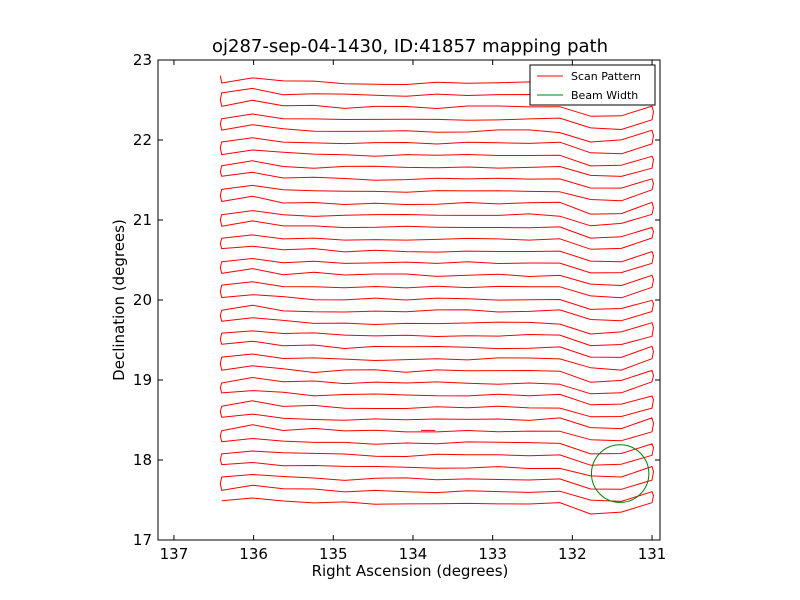 The height and width of the screenshot is (600, 800). I want to click on legend-box, so click(592, 85).